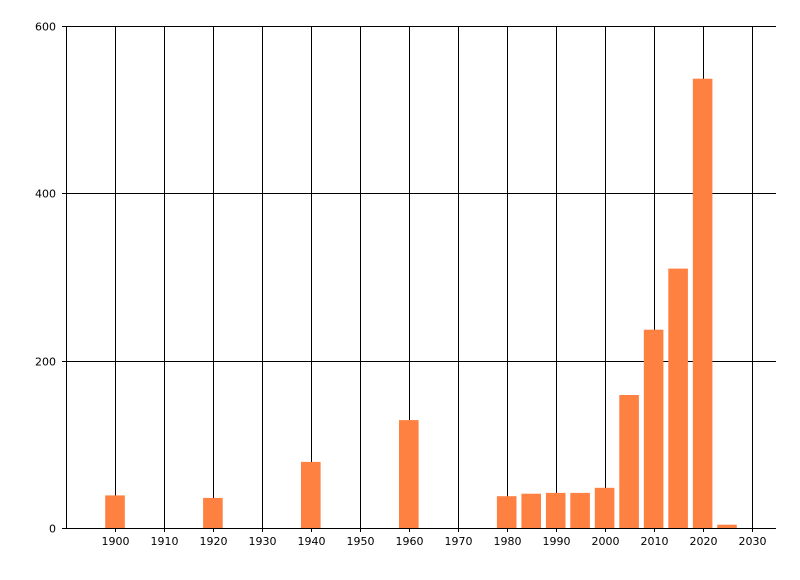 This screenshot has width=800, height=580. Describe the element at coordinates (704, 541) in the screenshot. I see `x-tick-label: 2020` at that location.